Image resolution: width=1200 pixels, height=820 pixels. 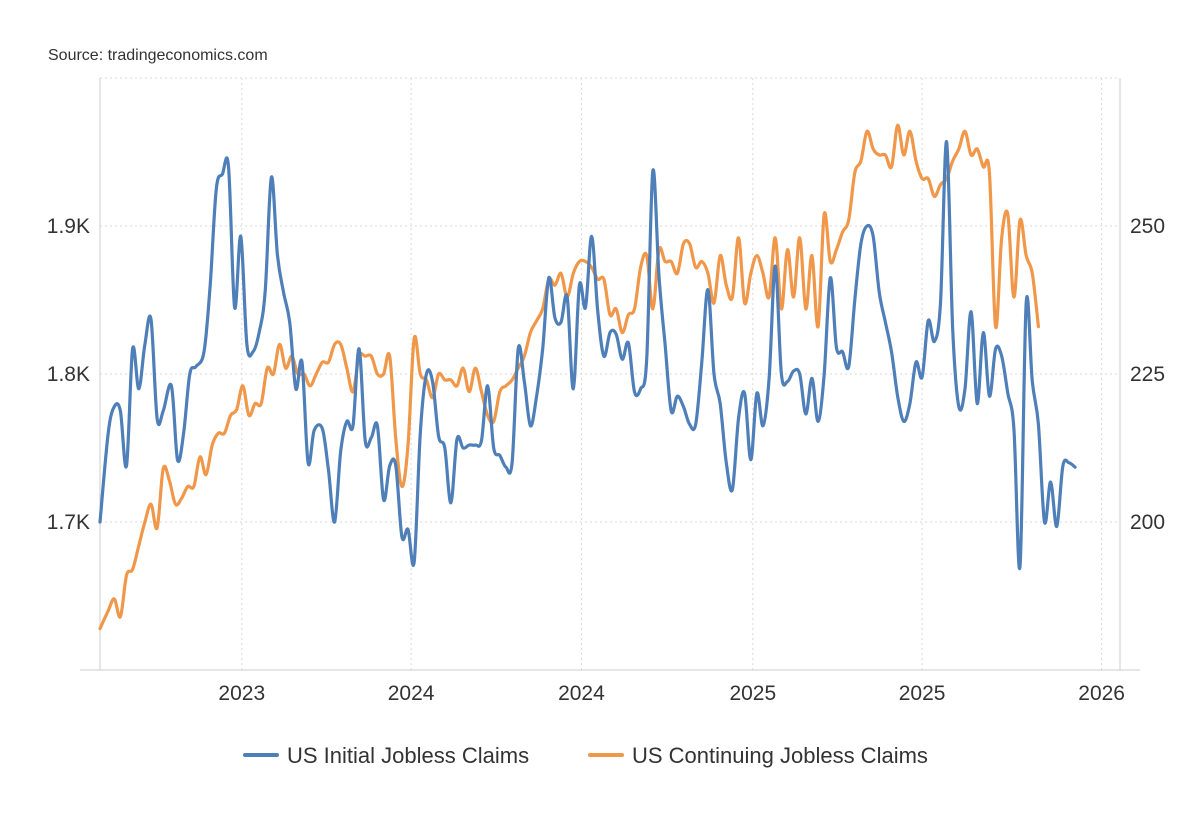 I want to click on y-right-tick-label: 225, so click(x=1147, y=374).